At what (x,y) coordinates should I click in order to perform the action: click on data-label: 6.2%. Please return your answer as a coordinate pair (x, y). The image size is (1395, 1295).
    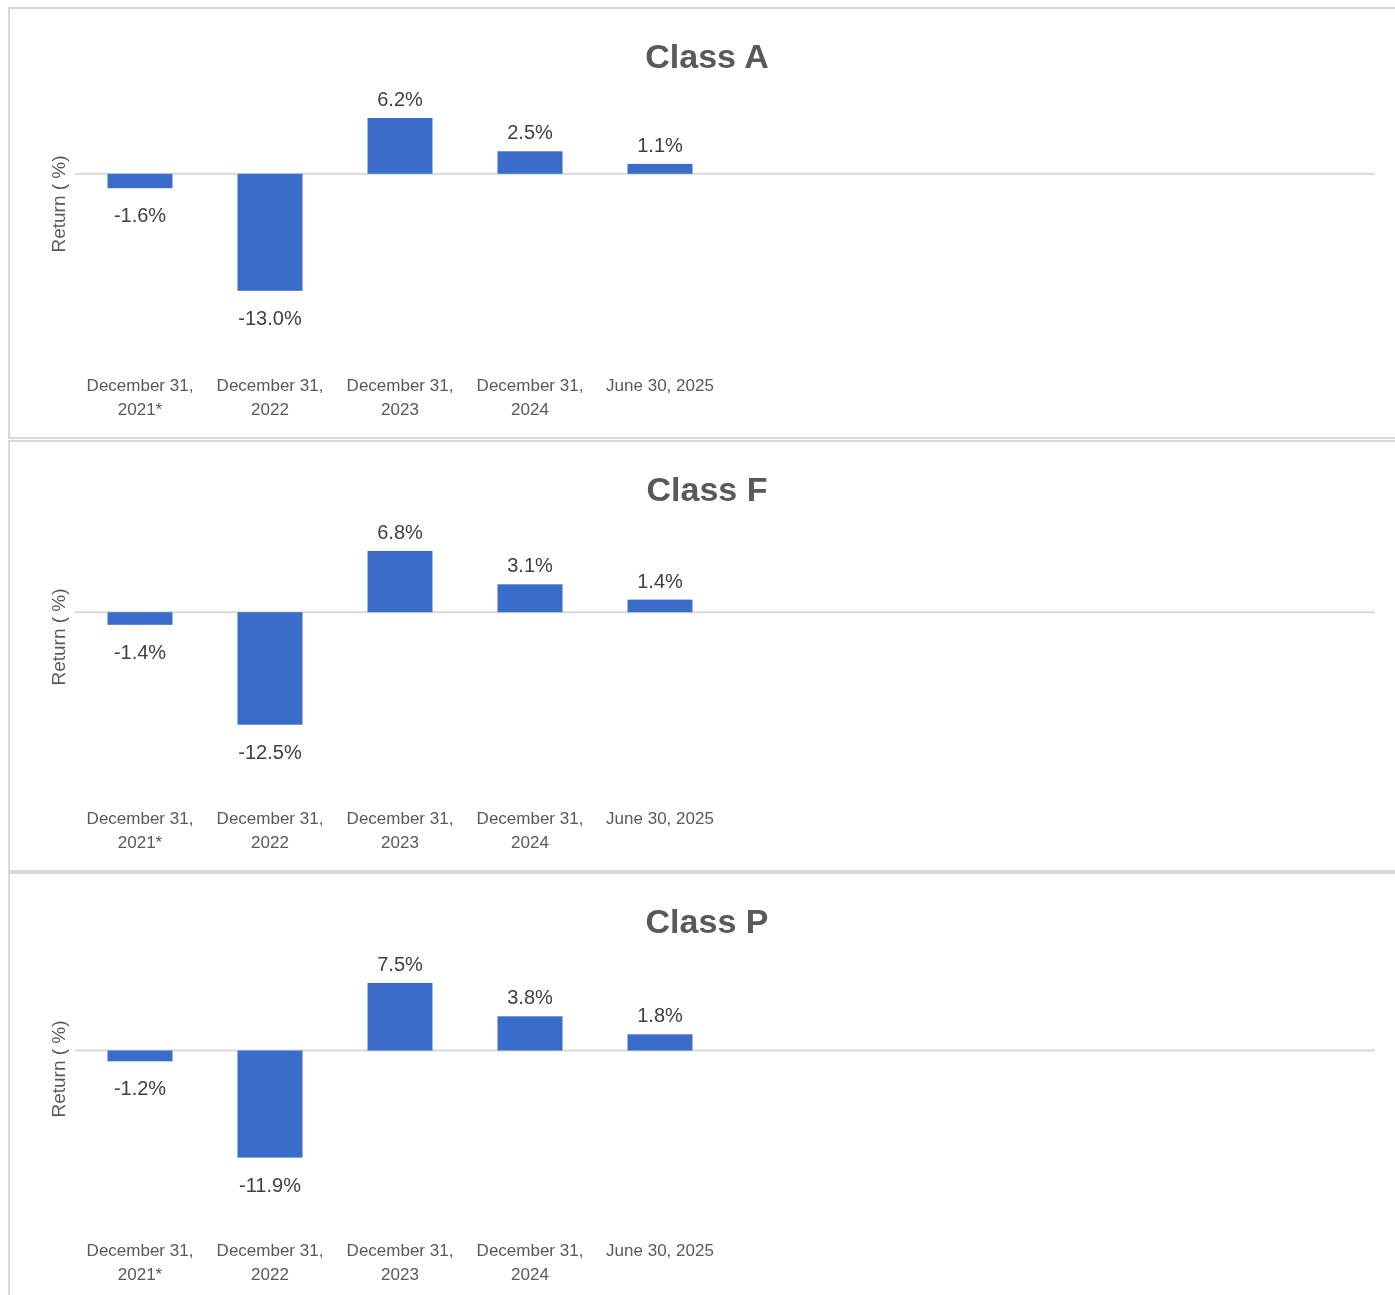
    Looking at the image, I should click on (400, 99).